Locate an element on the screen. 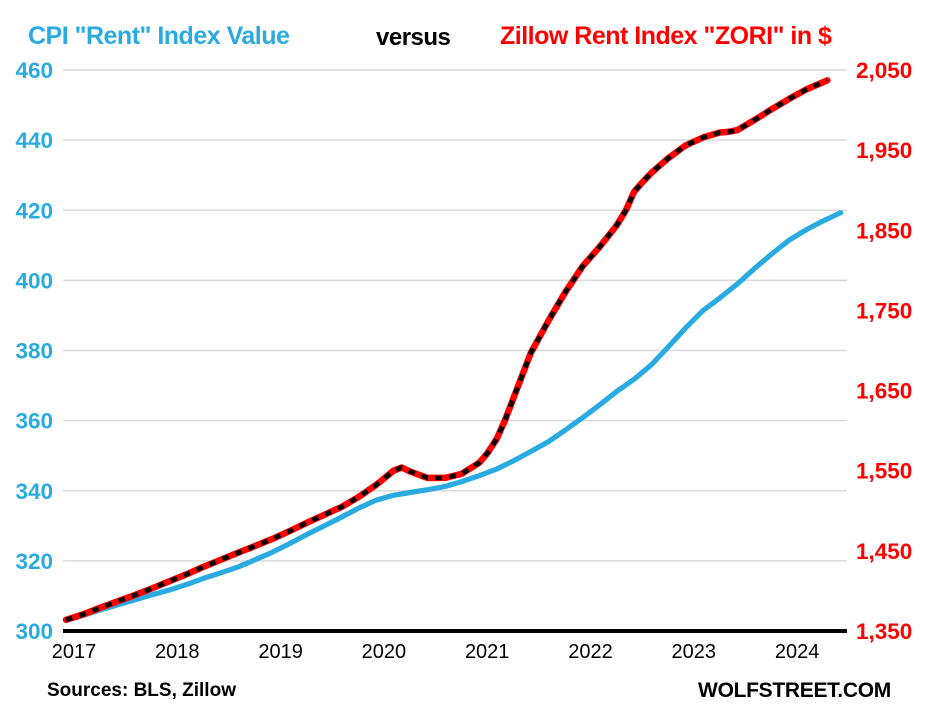 Image resolution: width=925 pixels, height=713 pixels. x-axis-labels: 2017 2018 2019 2020 2021 2022 2023 2024 is located at coordinates (436, 652).